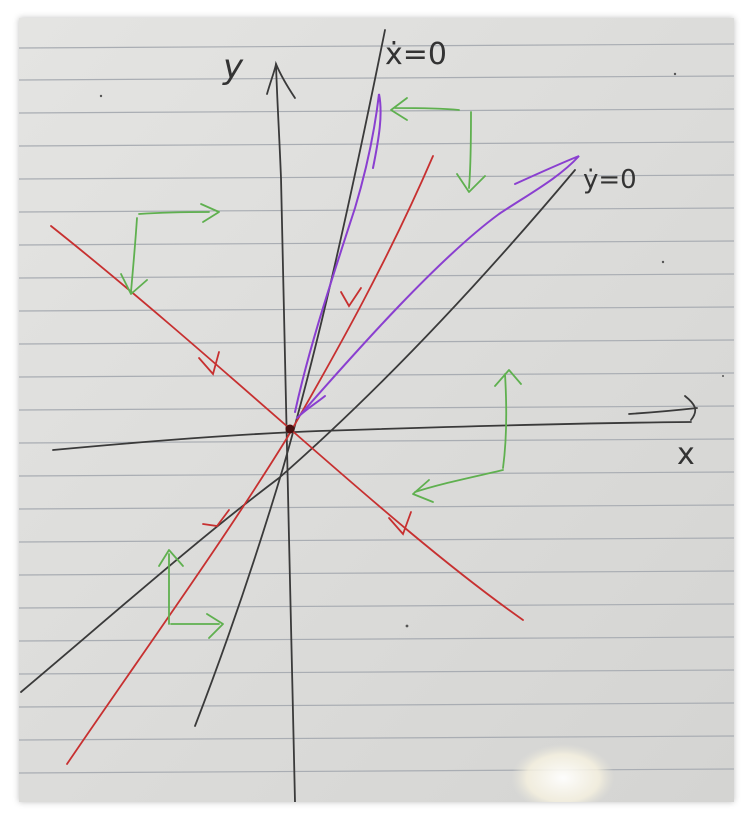 The width and height of the screenshot is (752, 820). Describe the element at coordinates (663, 408) in the screenshot. I see `x-axis-arrowhead` at that location.